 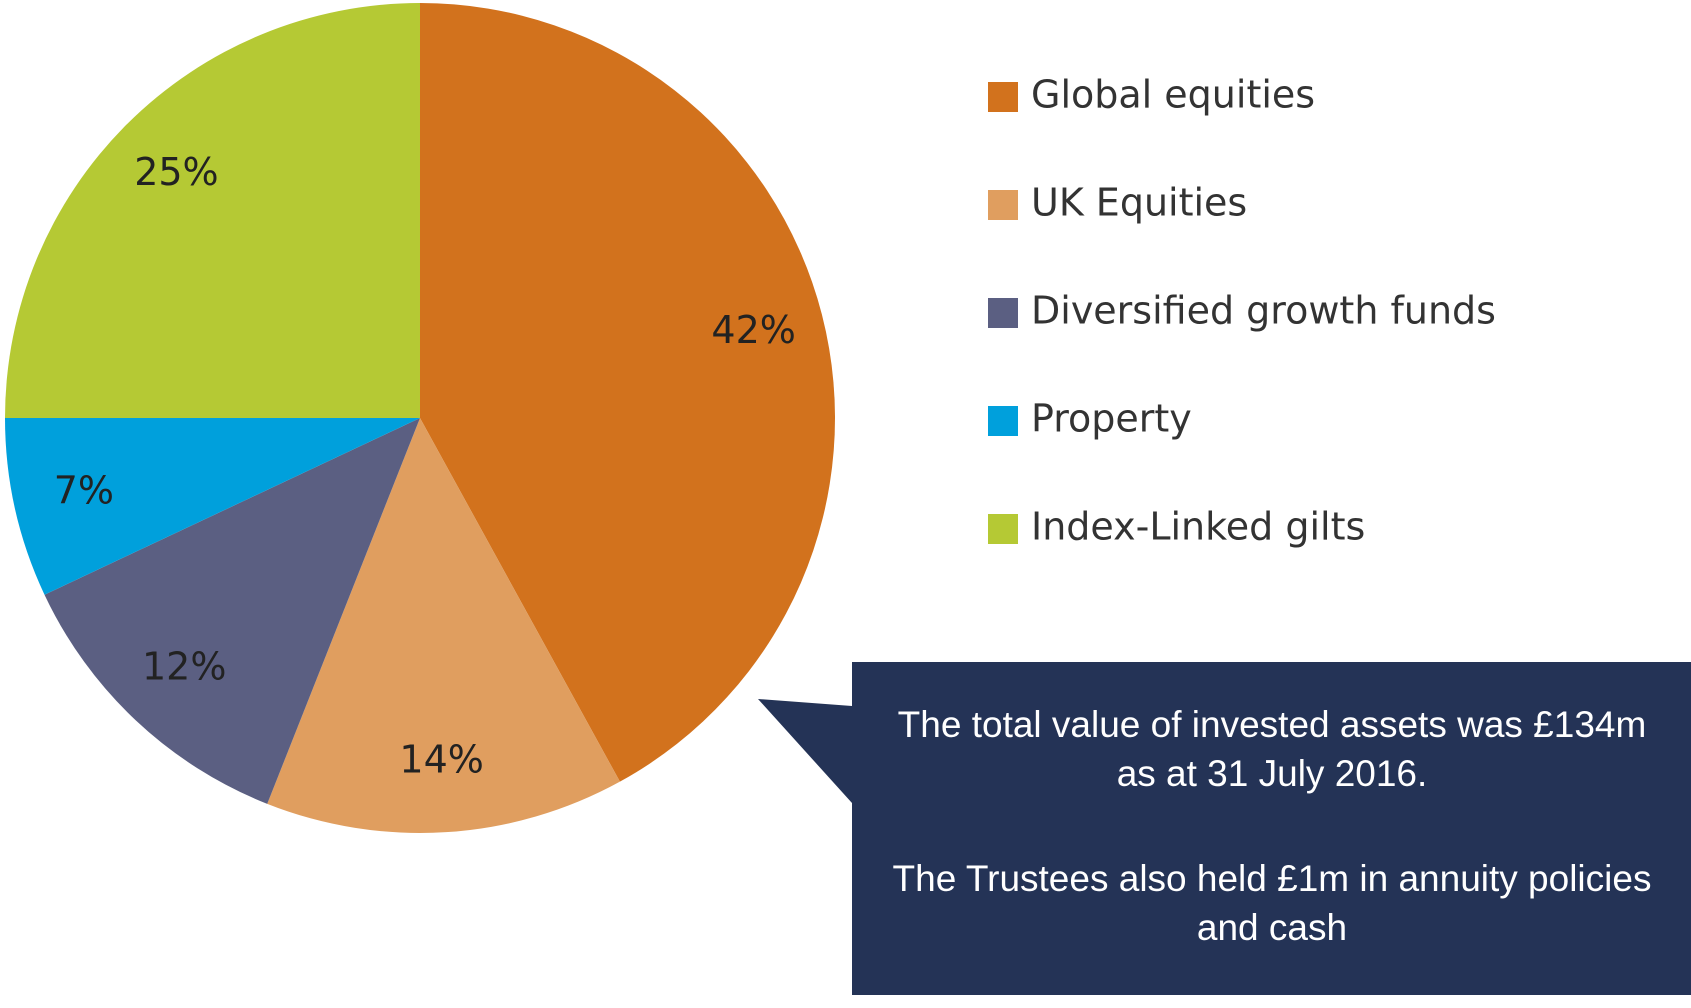 I want to click on data-label: 12%, so click(x=184, y=667).